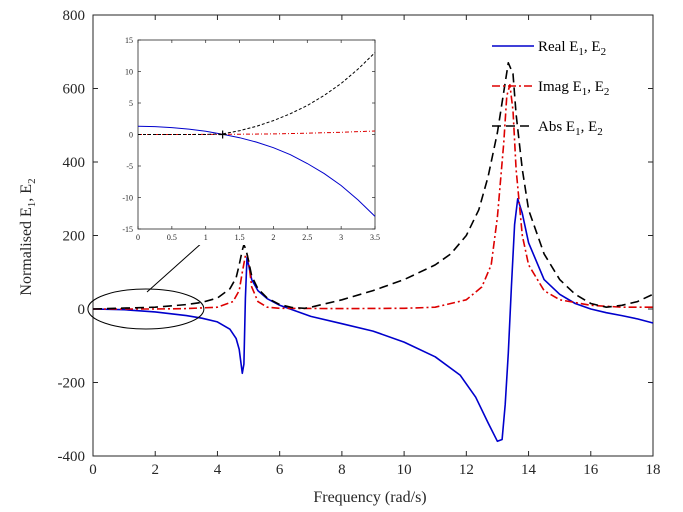  Describe the element at coordinates (341, 237) in the screenshot. I see `inset-x-tick-label: 3` at that location.